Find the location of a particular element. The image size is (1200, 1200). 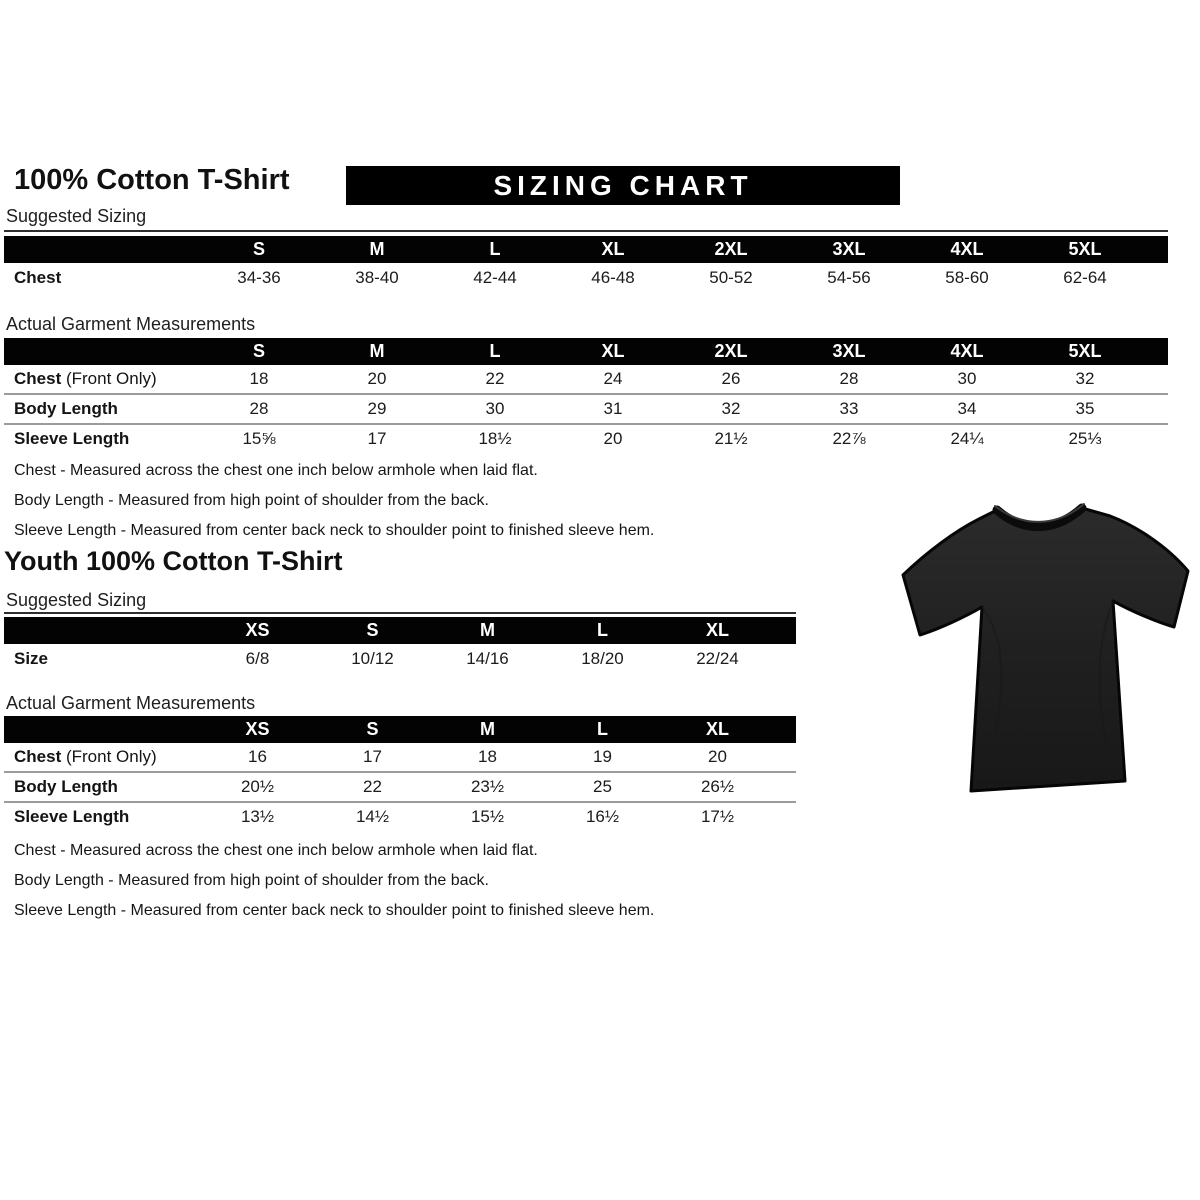

measurement-value: 34-36 is located at coordinates (259, 277).